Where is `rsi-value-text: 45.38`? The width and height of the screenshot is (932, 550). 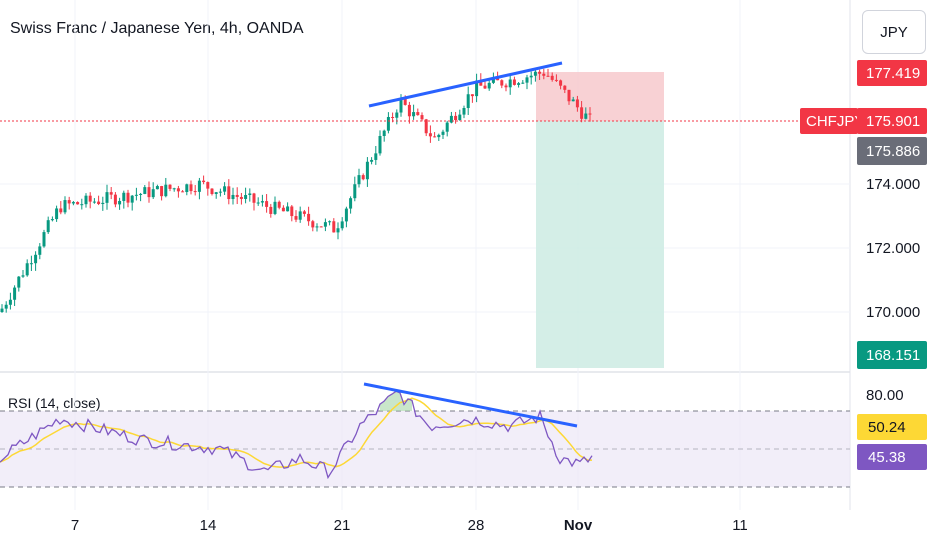 rsi-value-text: 45.38 is located at coordinates (887, 457).